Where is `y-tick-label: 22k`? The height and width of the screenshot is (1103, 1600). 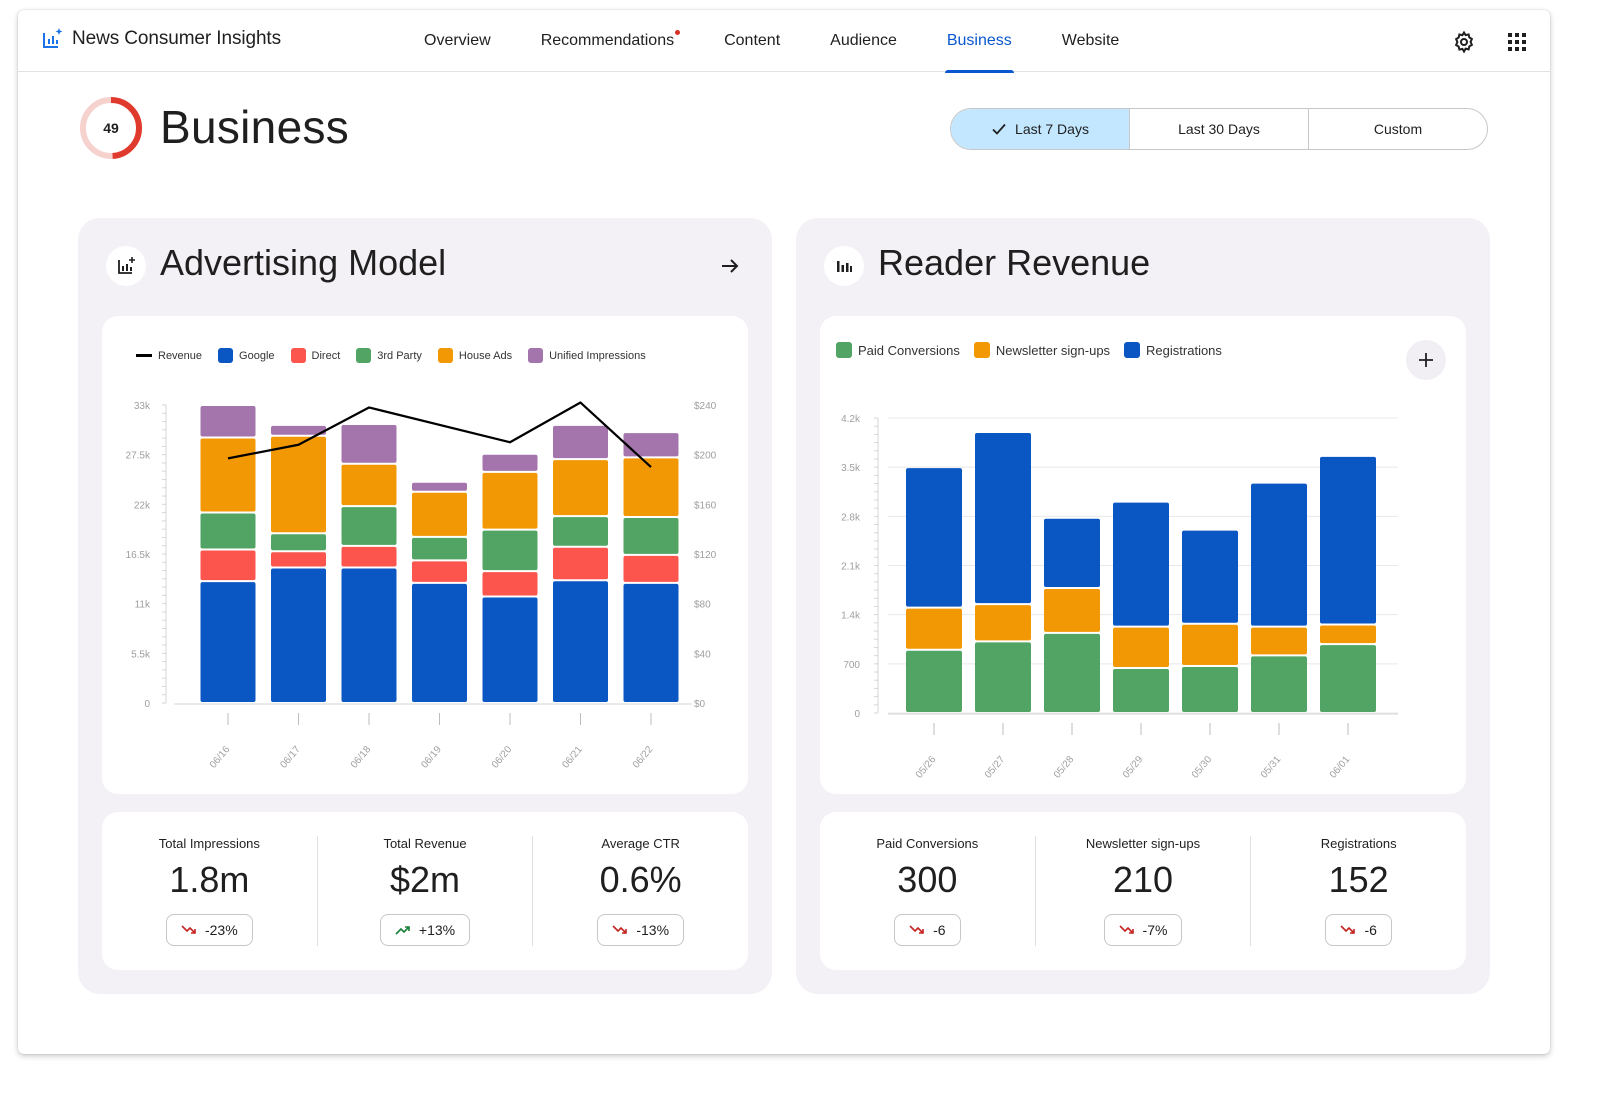
y-tick-label: 22k is located at coordinates (142, 505).